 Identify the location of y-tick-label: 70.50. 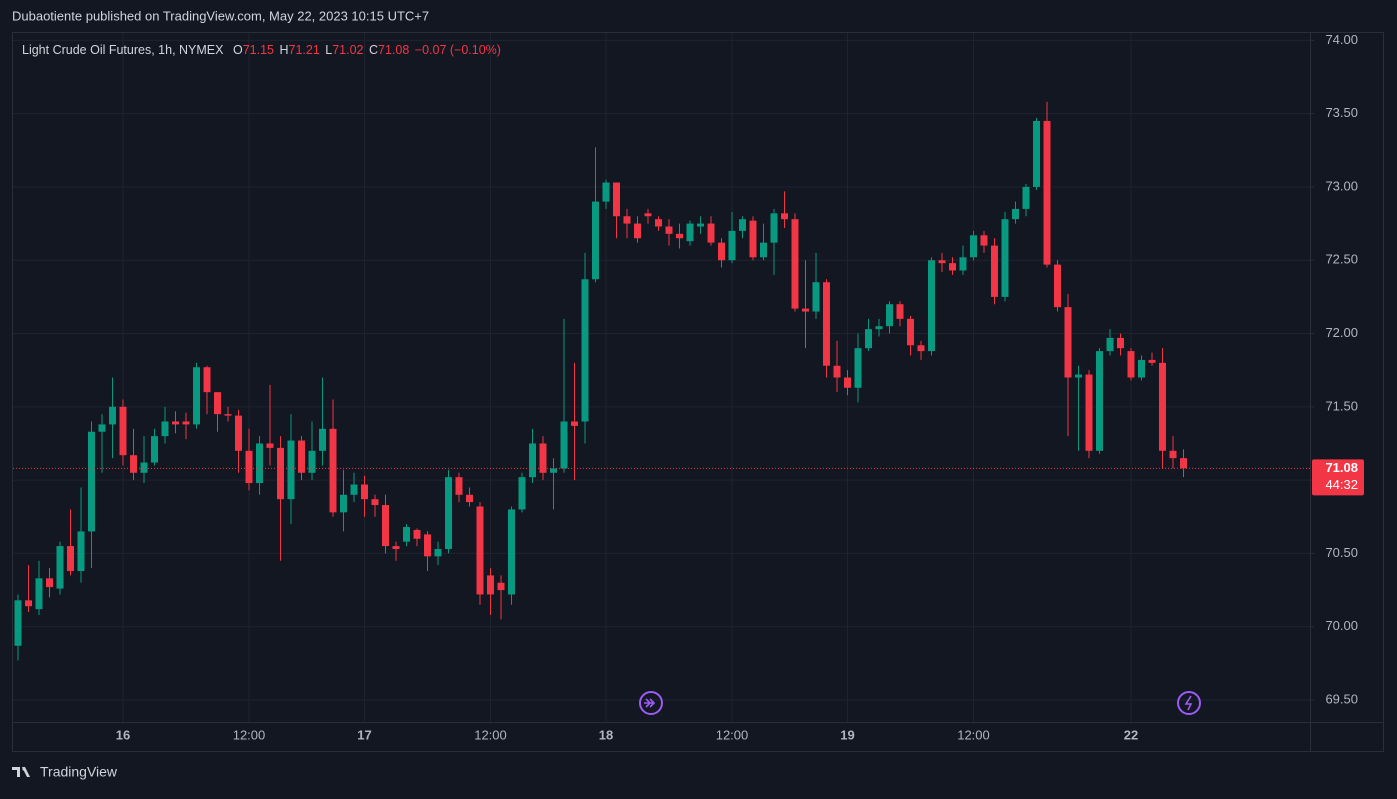
(1341, 552).